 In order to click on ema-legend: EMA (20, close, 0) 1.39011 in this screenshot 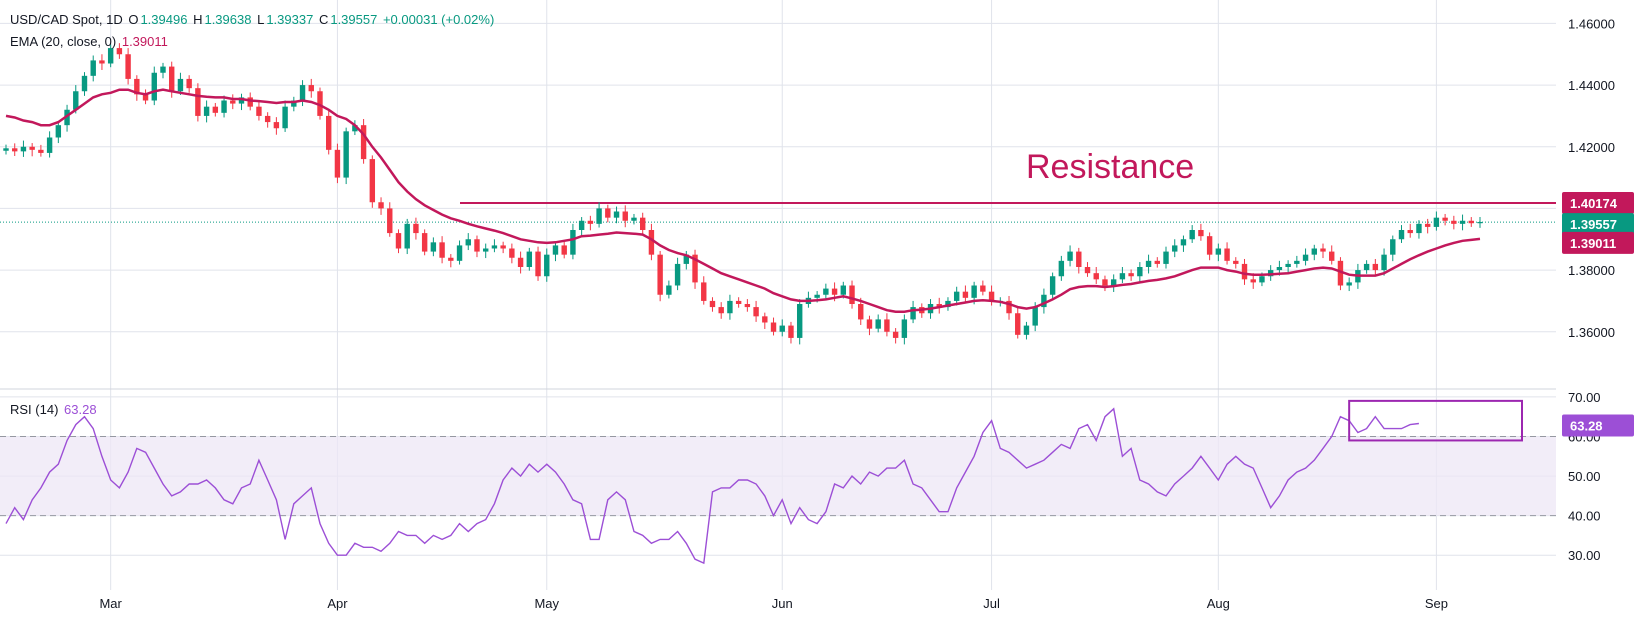, I will do `click(90, 42)`.